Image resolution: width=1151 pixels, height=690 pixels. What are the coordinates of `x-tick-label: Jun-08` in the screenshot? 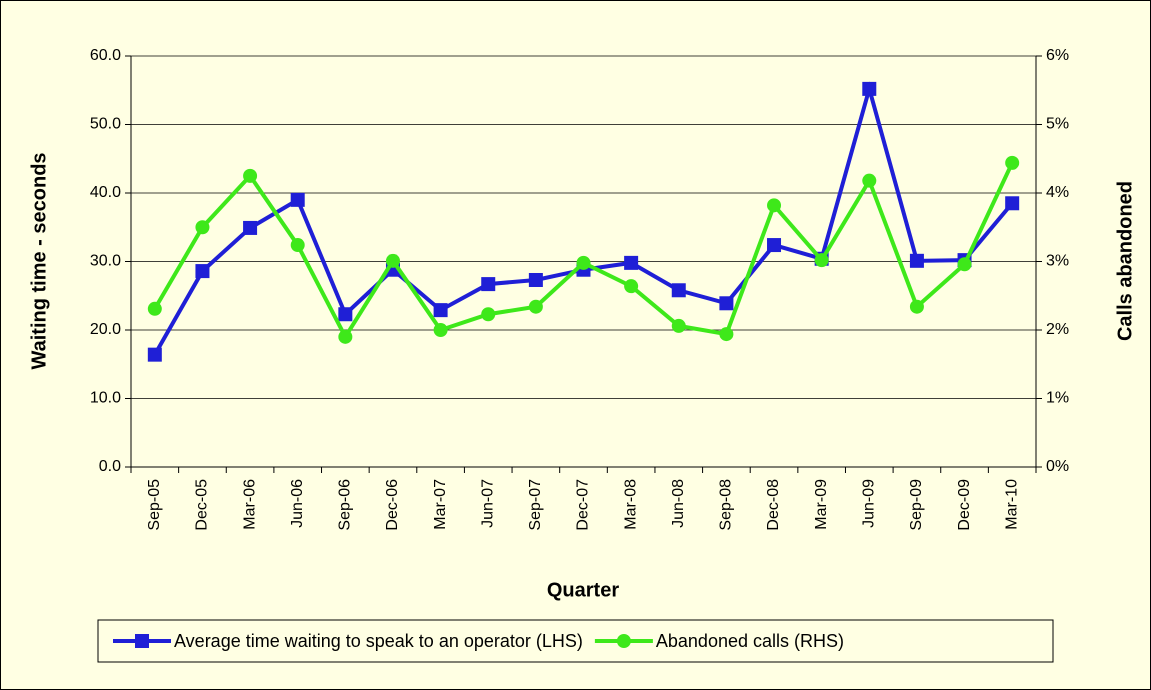 It's located at (678, 503).